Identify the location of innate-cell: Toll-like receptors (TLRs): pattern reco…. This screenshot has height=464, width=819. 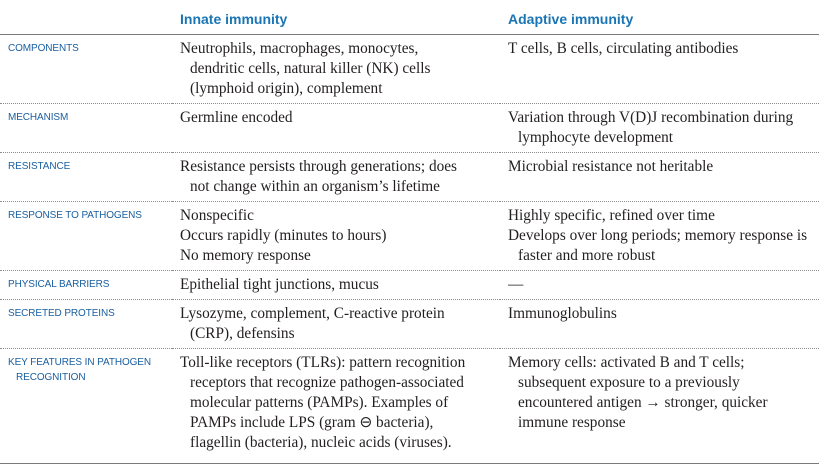
(336, 406).